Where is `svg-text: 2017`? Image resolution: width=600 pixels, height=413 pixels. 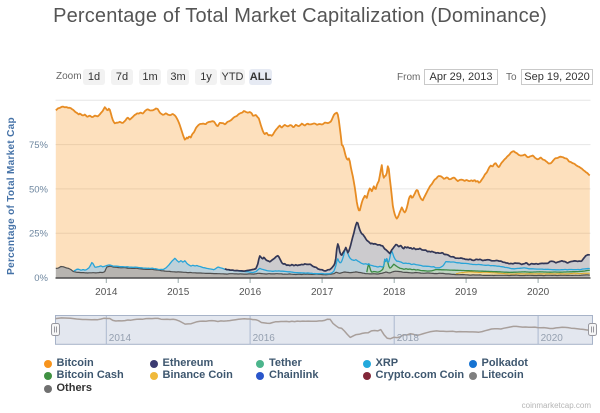 svg-text: 2017 is located at coordinates (322, 292).